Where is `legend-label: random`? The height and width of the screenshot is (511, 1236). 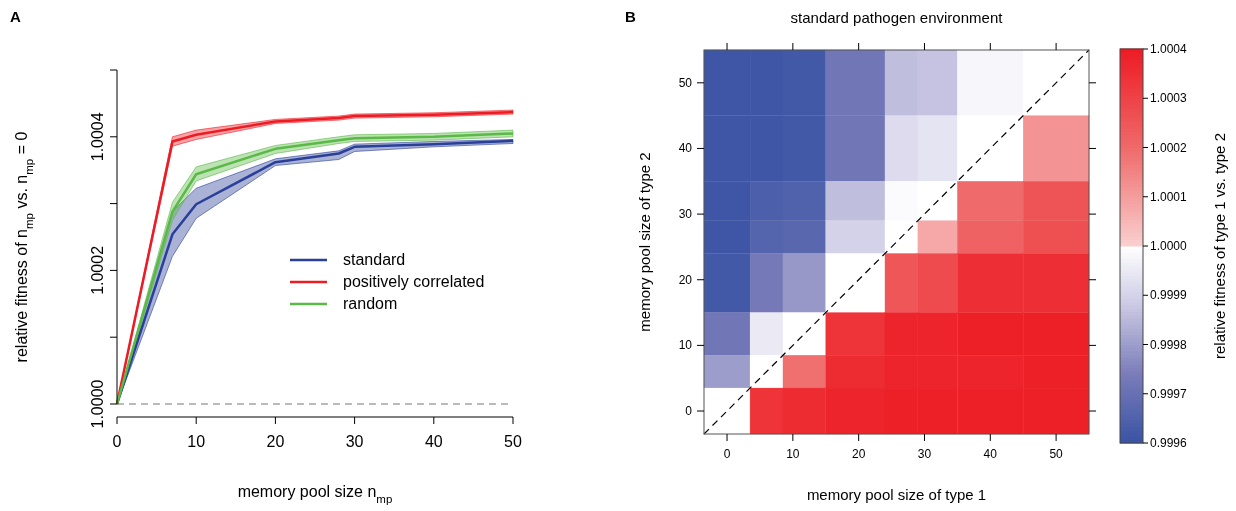
legend-label: random is located at coordinates (370, 303).